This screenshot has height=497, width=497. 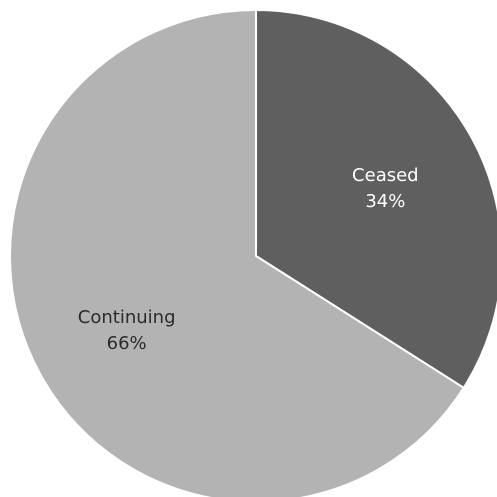 What do you see at coordinates (385, 201) in the screenshot?
I see `slice-value-ceased: 34%` at bounding box center [385, 201].